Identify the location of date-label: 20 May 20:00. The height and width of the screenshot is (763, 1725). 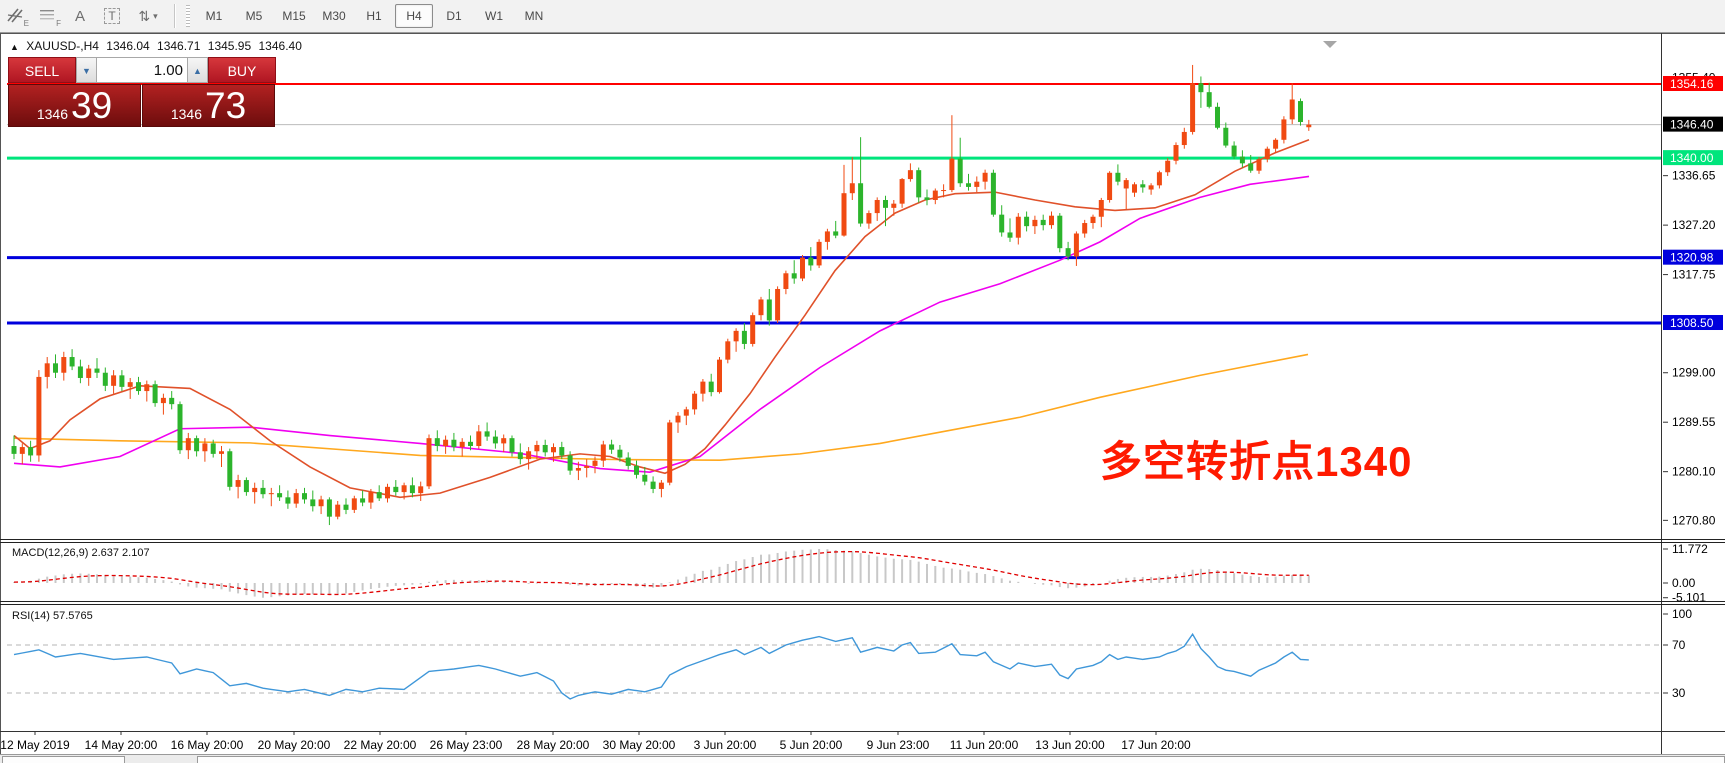
(294, 745).